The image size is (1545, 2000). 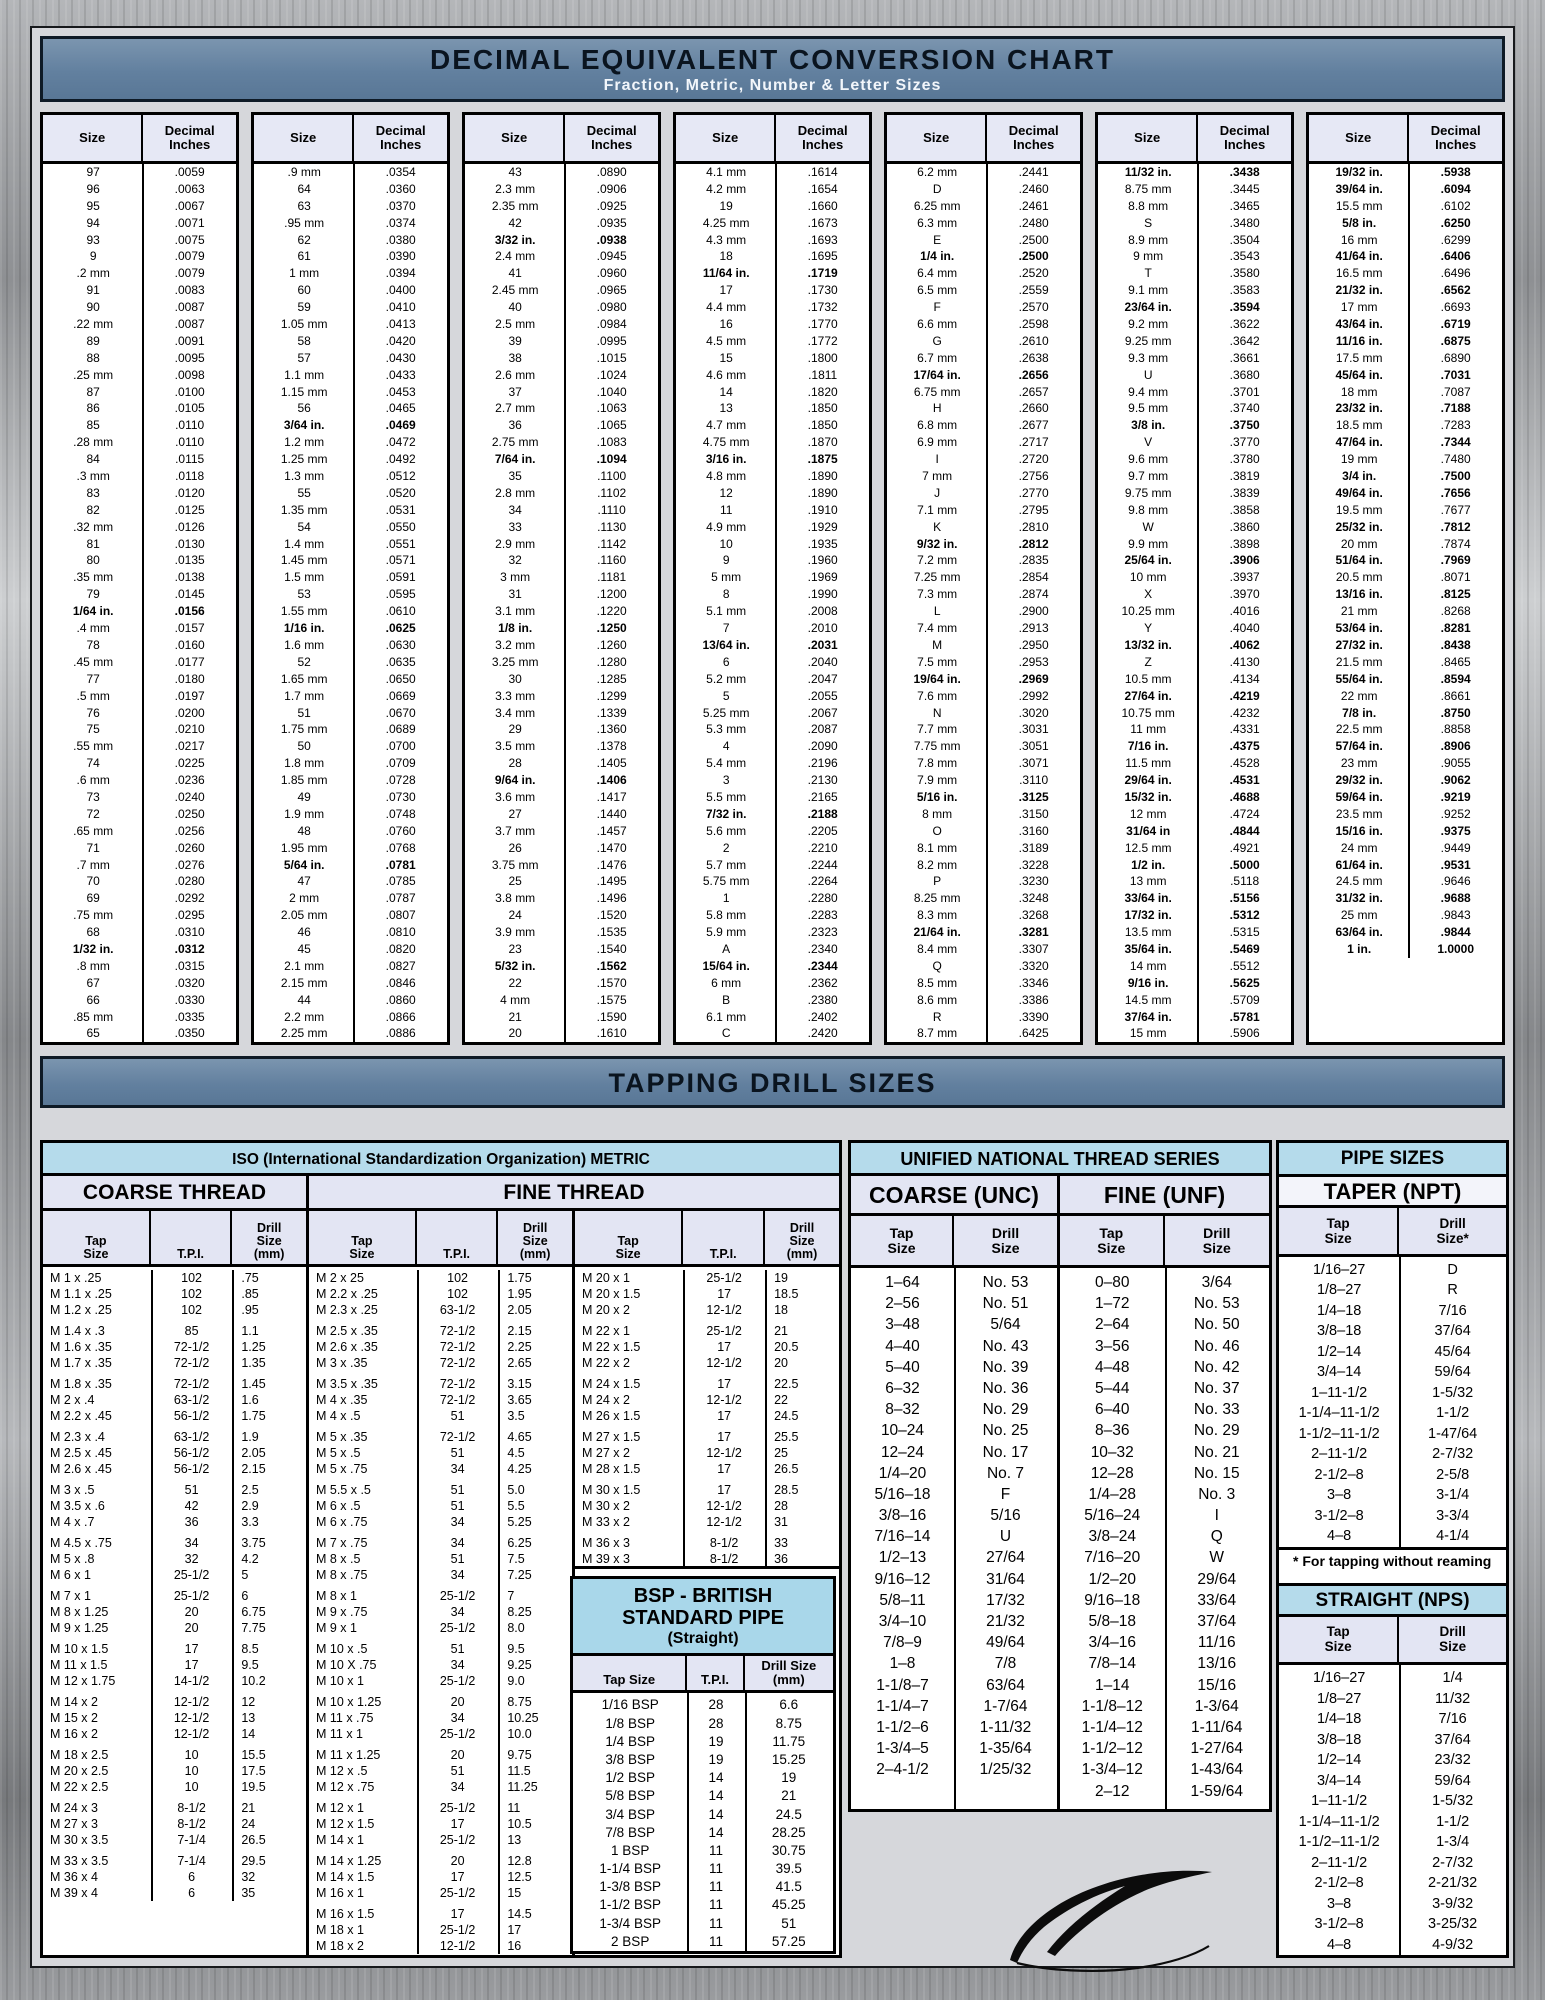 I want to click on table-row: 1/2–14 45/64, so click(x=1393, y=1351).